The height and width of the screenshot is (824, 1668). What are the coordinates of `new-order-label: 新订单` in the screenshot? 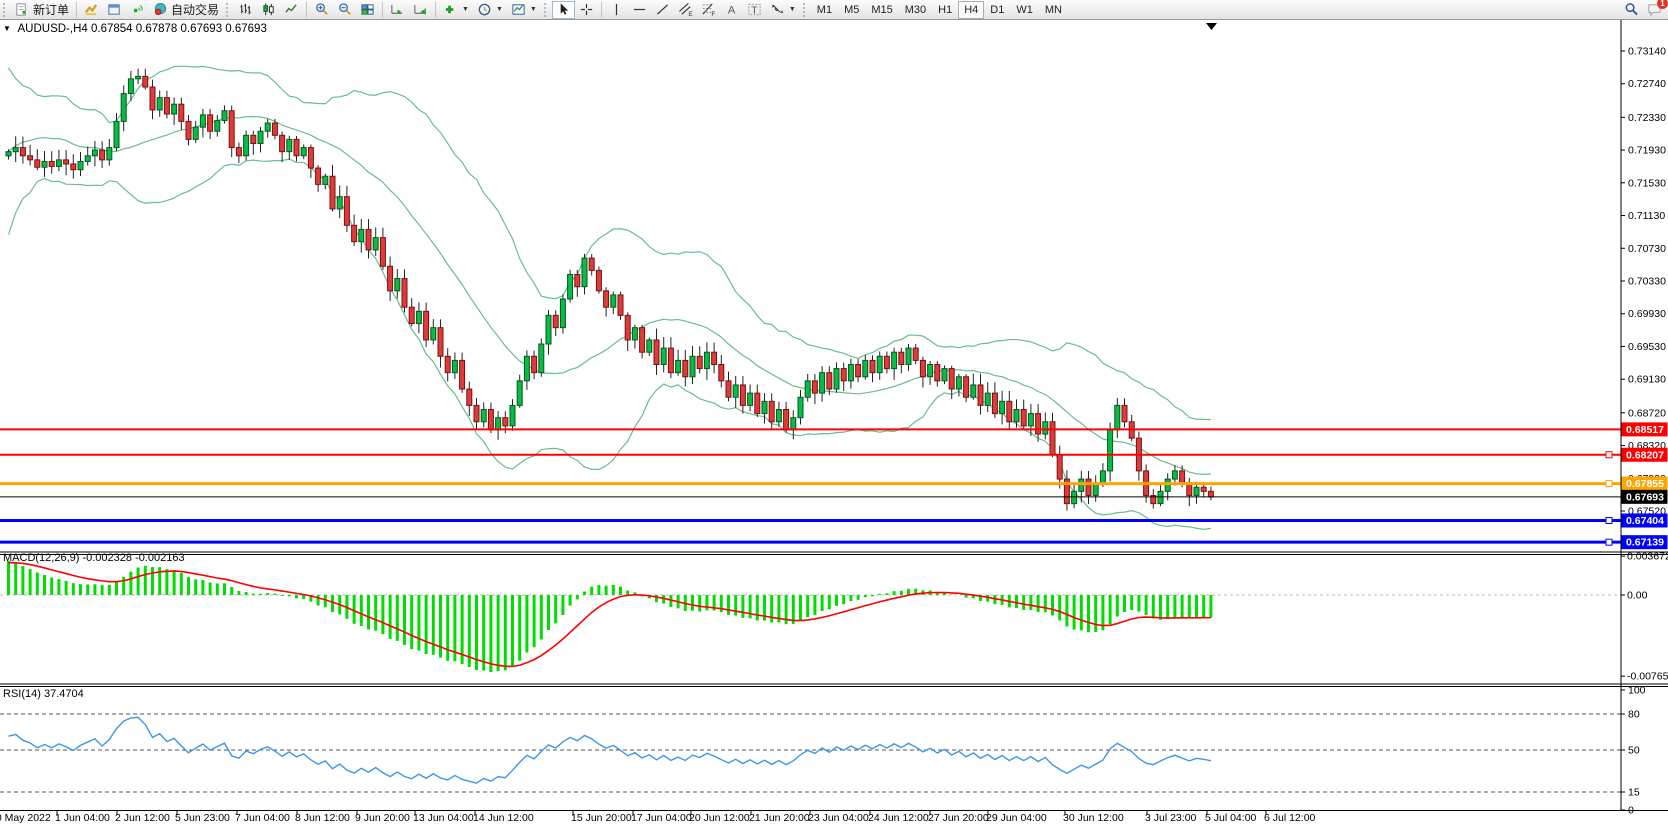 It's located at (51, 10).